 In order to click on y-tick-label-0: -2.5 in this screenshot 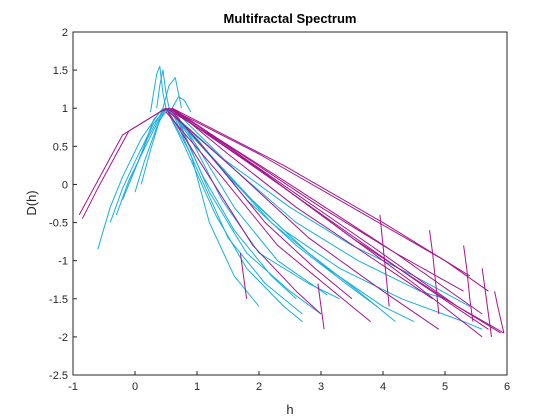, I will do `click(58, 376)`.